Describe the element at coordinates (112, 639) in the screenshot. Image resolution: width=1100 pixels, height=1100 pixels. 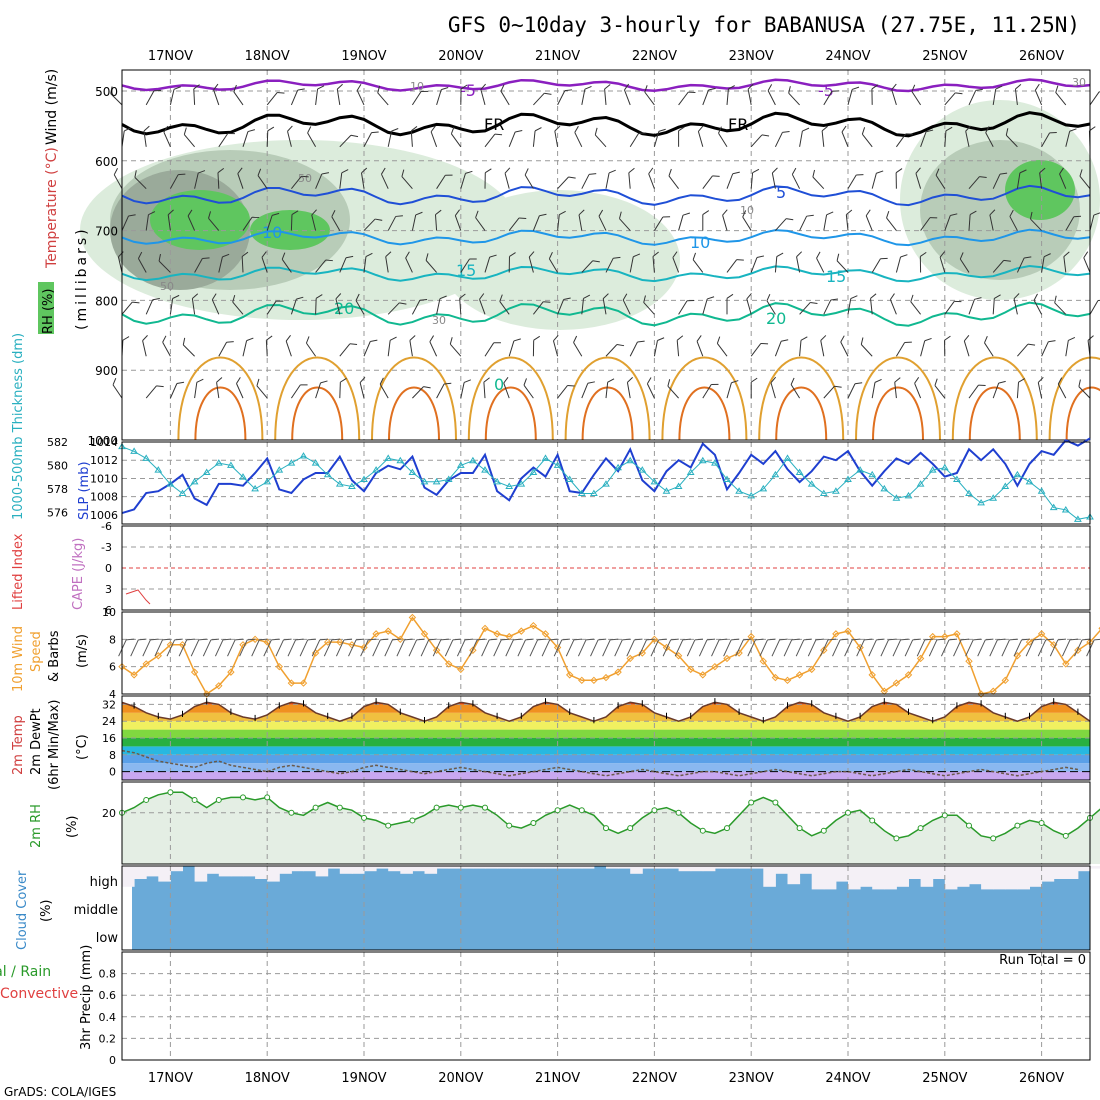
I see `wind-tick: 8` at that location.